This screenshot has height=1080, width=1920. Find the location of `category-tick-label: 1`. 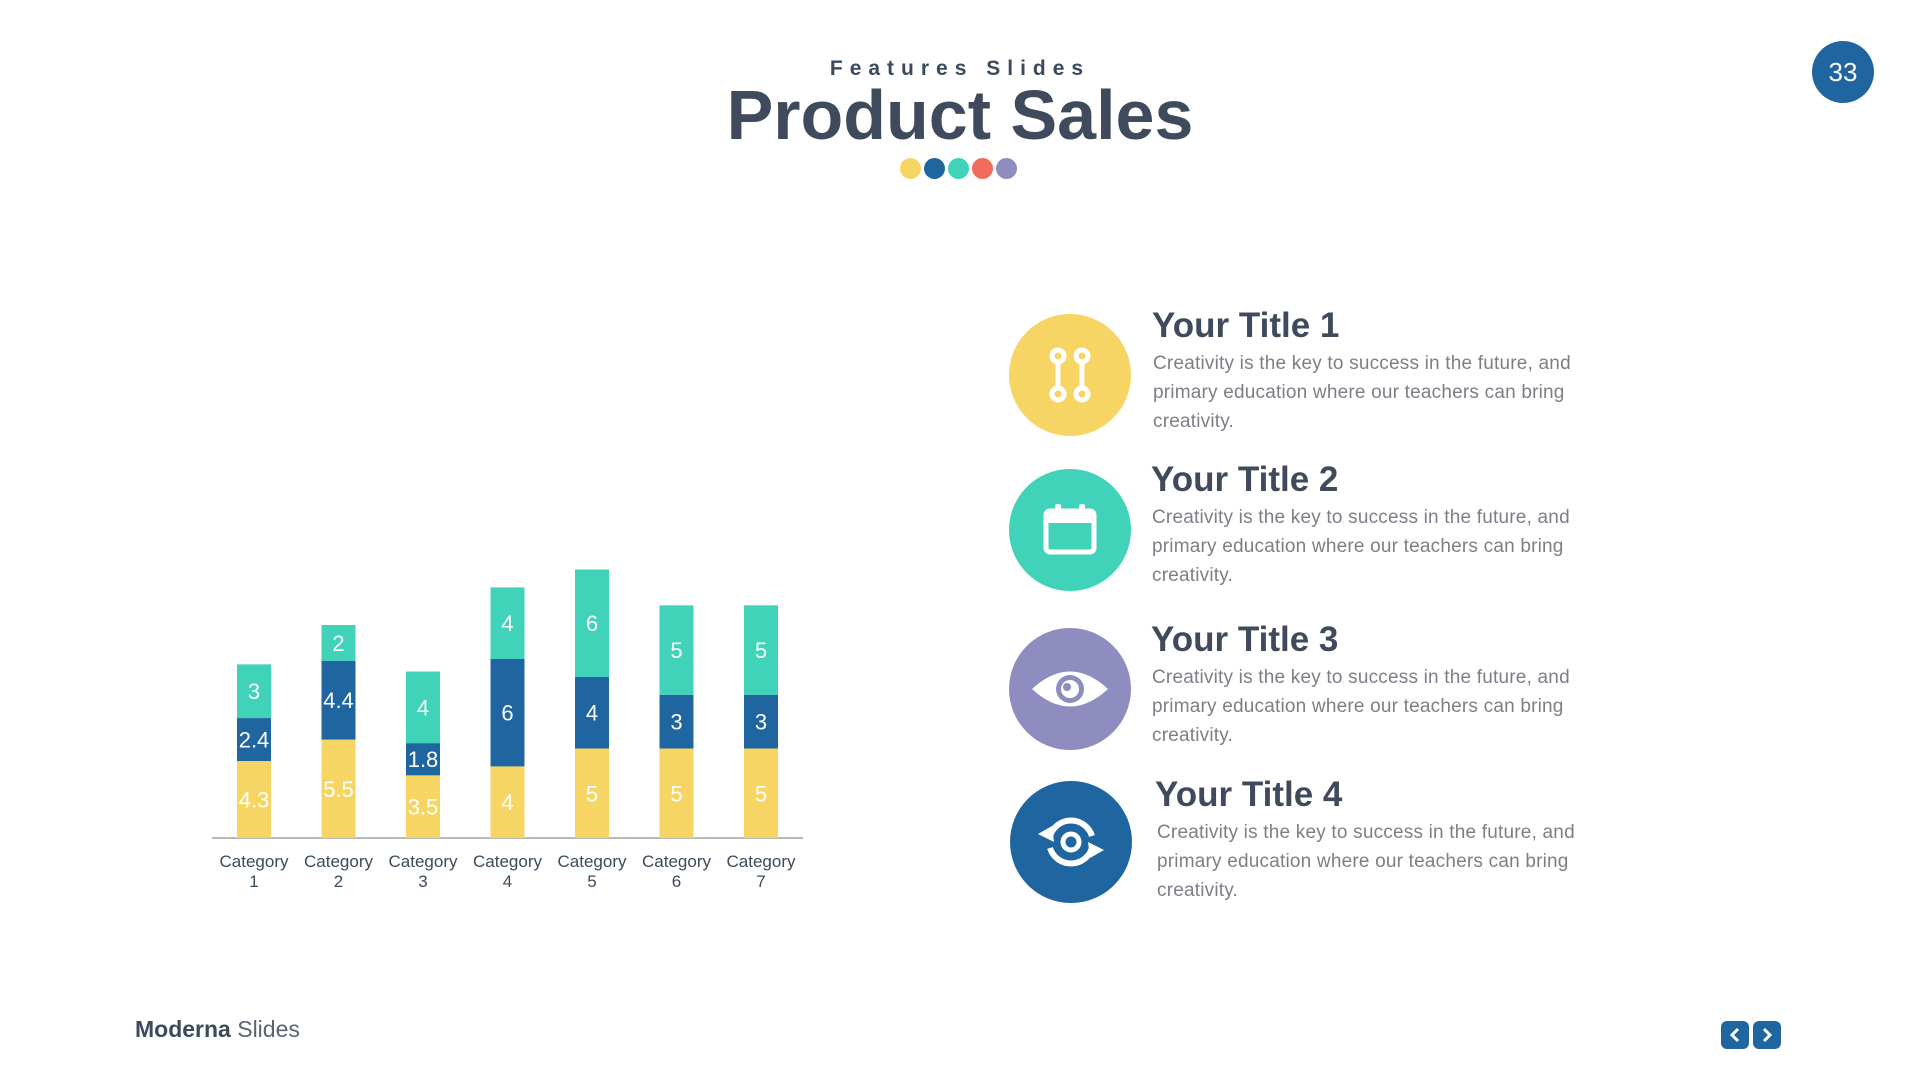

category-tick-label: 1 is located at coordinates (253, 881).